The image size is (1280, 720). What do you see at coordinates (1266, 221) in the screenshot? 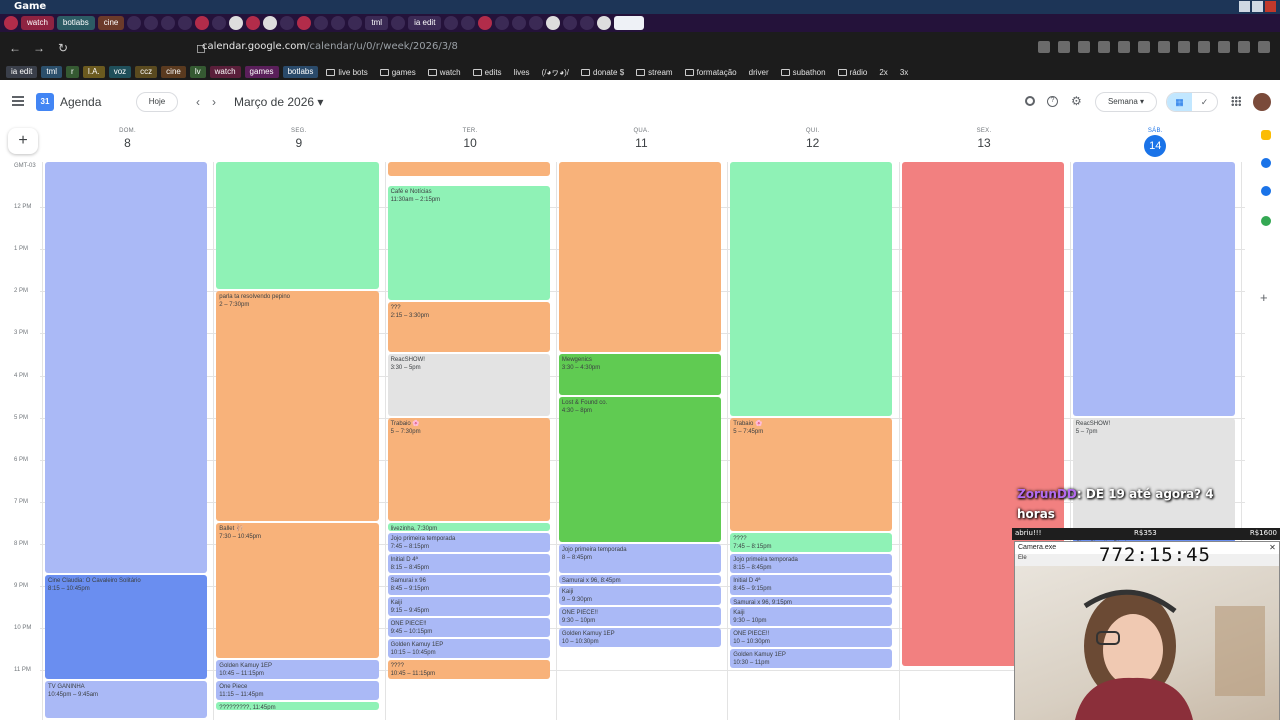
I see `maps-icon` at bounding box center [1266, 221].